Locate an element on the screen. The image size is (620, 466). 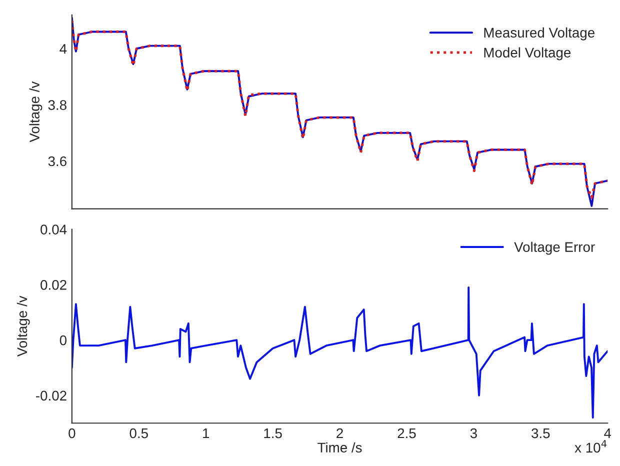
legend-label: Measured Voltage is located at coordinates (539, 33).